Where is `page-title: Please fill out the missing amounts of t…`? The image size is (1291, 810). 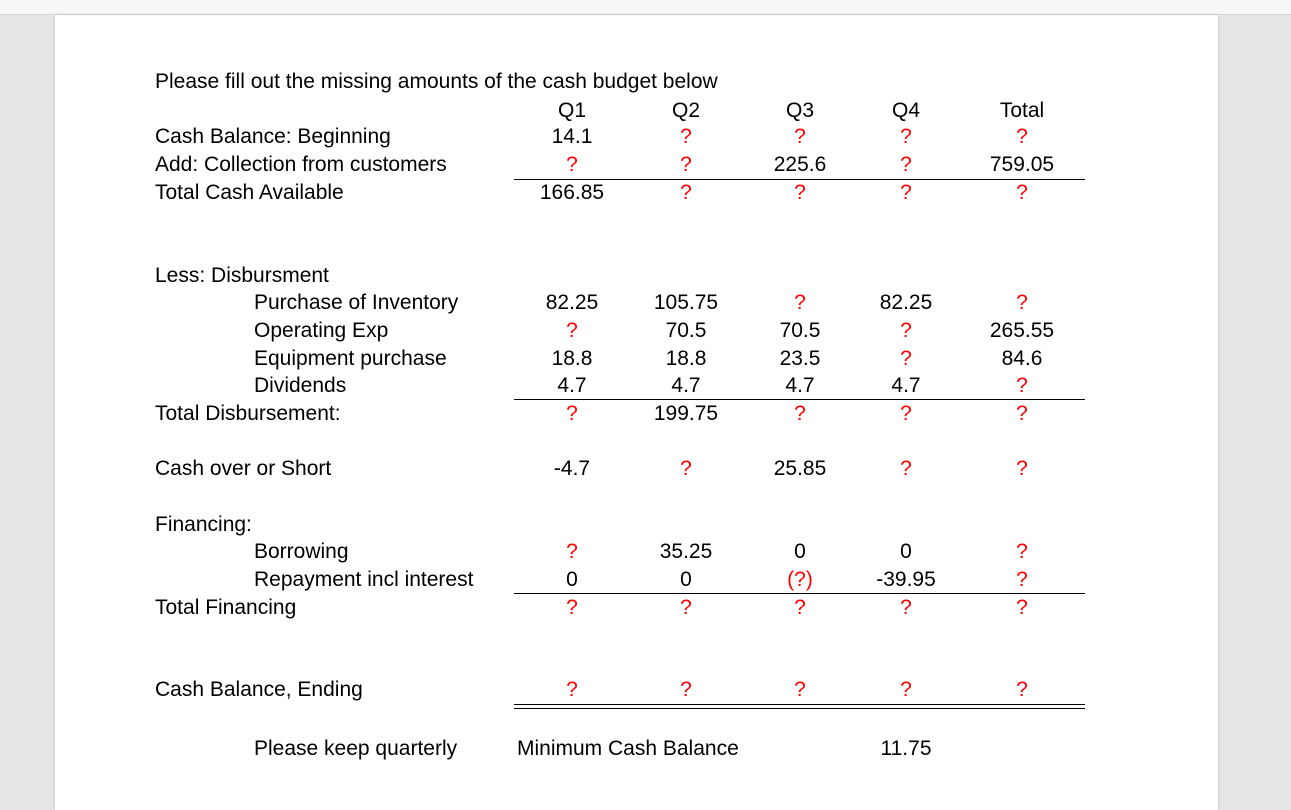
page-title: Please fill out the missing amounts of t… is located at coordinates (436, 81).